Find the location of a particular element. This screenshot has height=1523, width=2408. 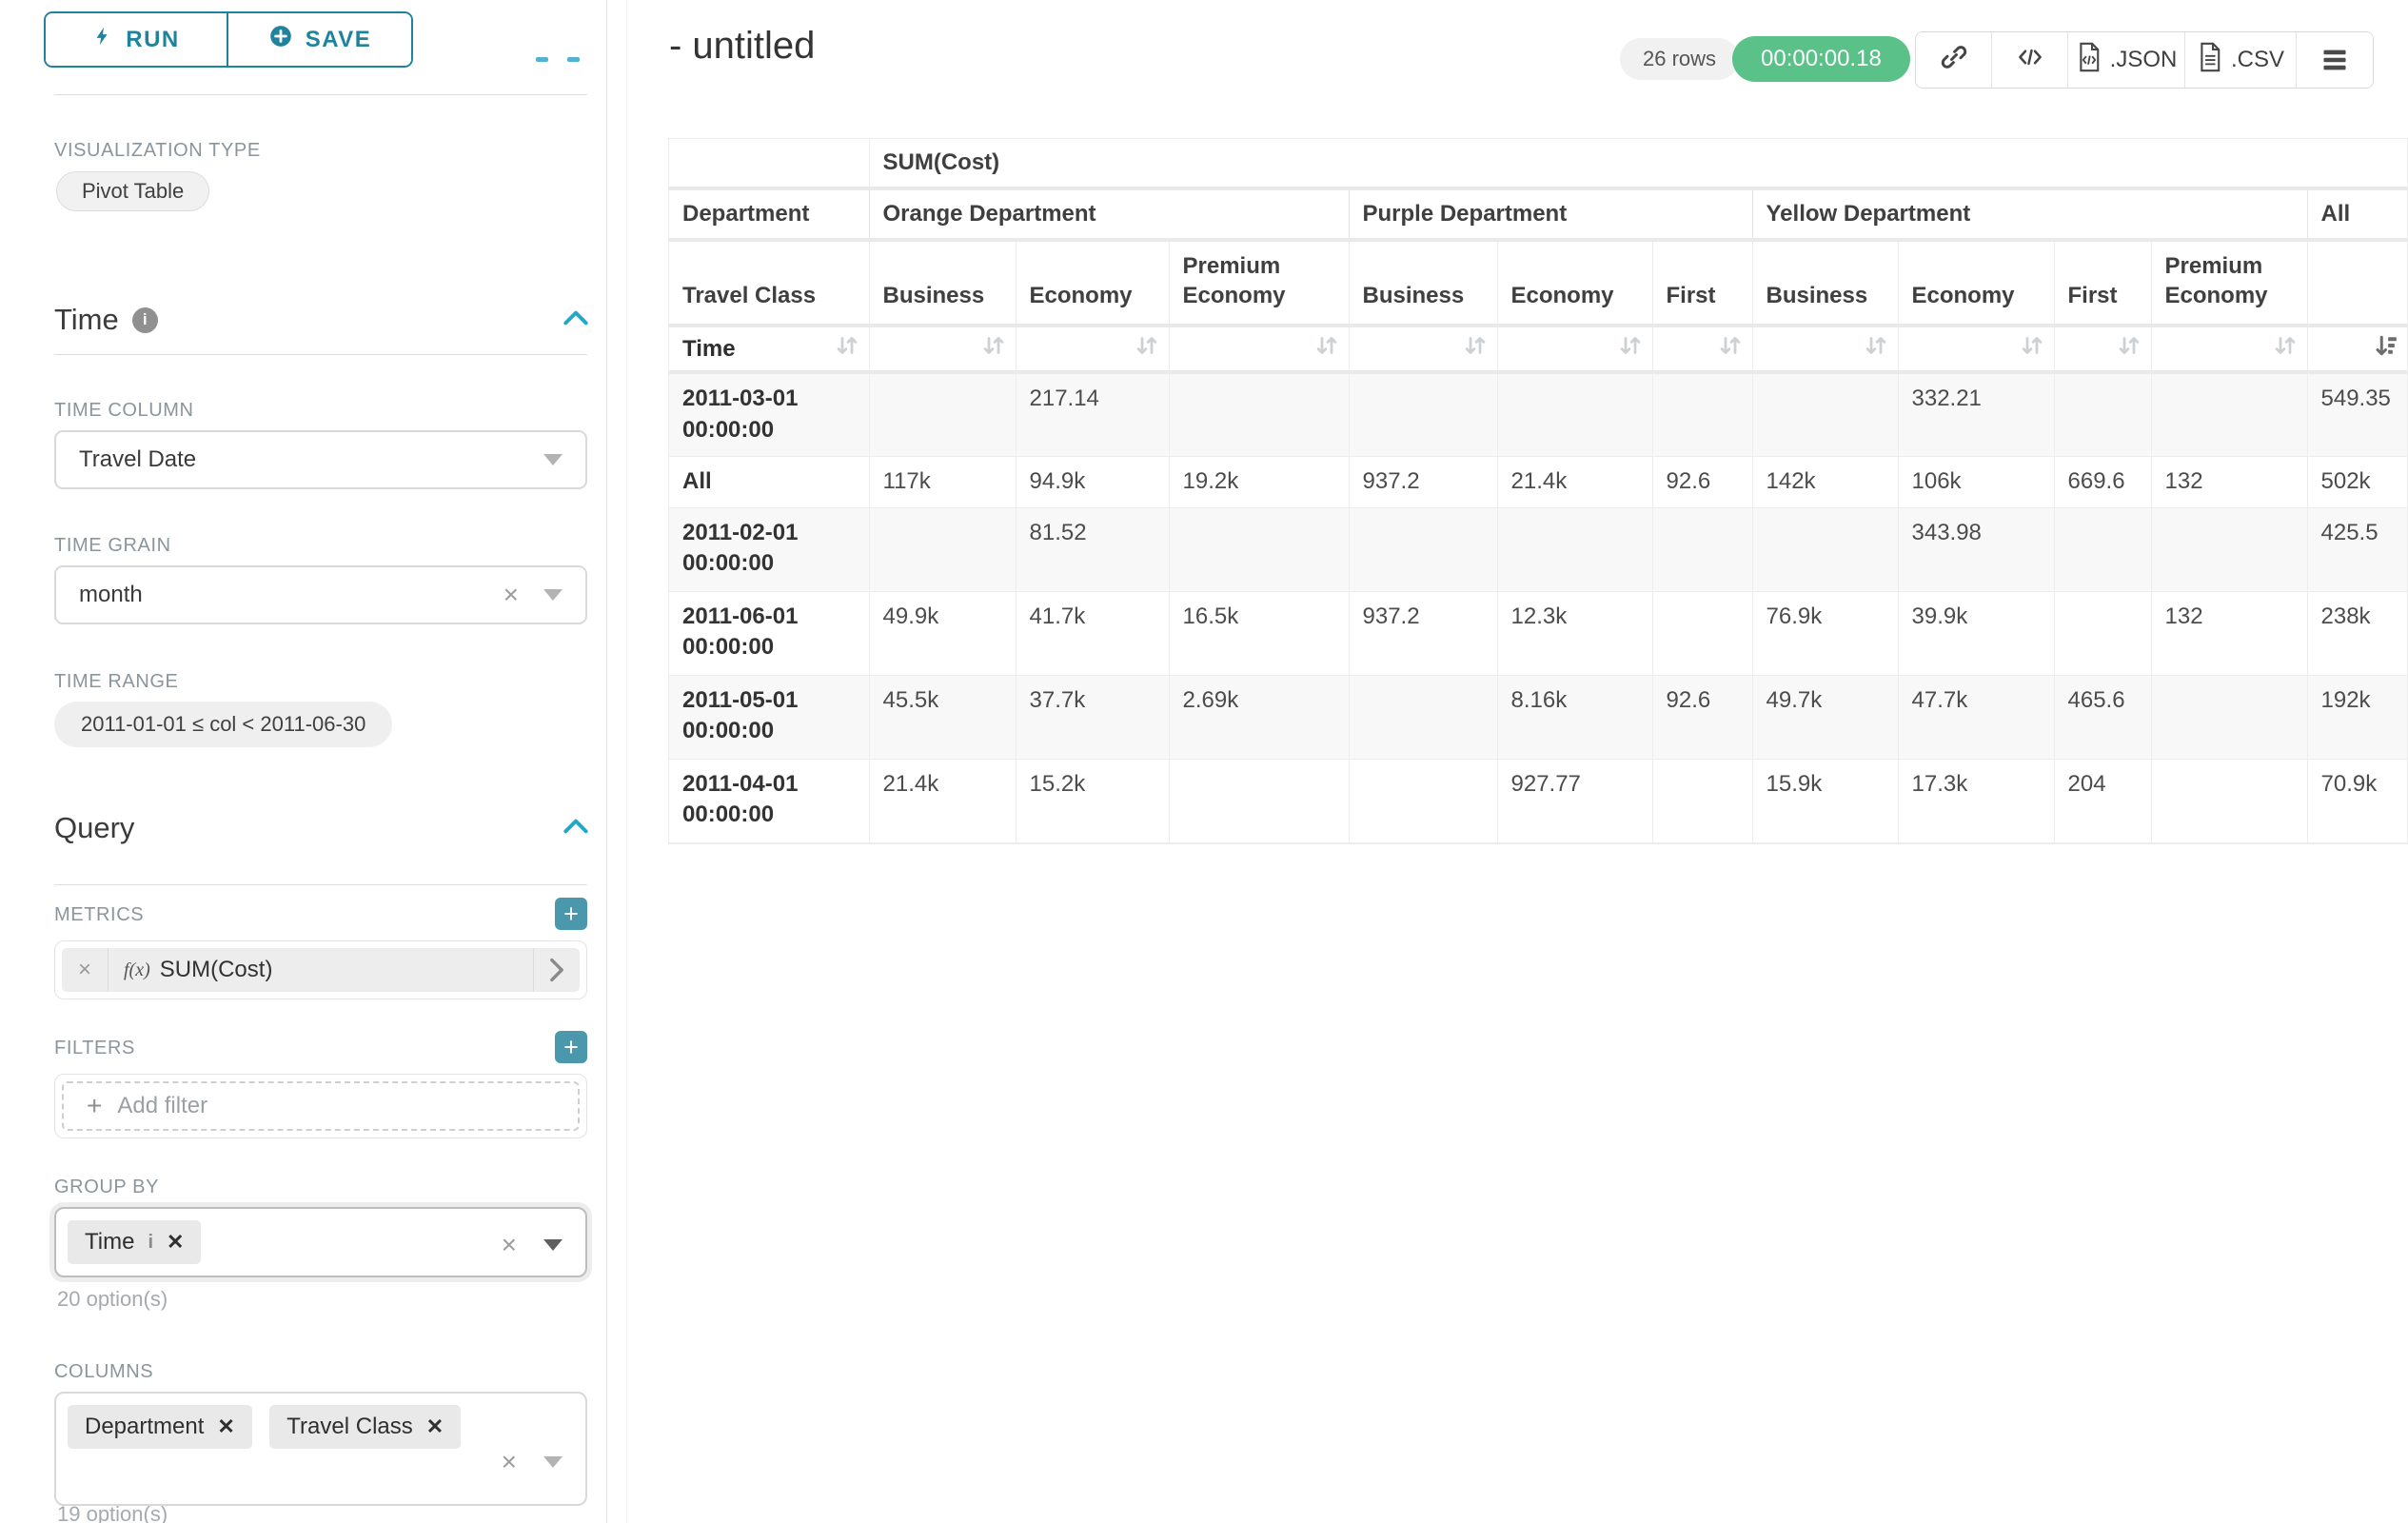

panel-divider is located at coordinates (606, 762).